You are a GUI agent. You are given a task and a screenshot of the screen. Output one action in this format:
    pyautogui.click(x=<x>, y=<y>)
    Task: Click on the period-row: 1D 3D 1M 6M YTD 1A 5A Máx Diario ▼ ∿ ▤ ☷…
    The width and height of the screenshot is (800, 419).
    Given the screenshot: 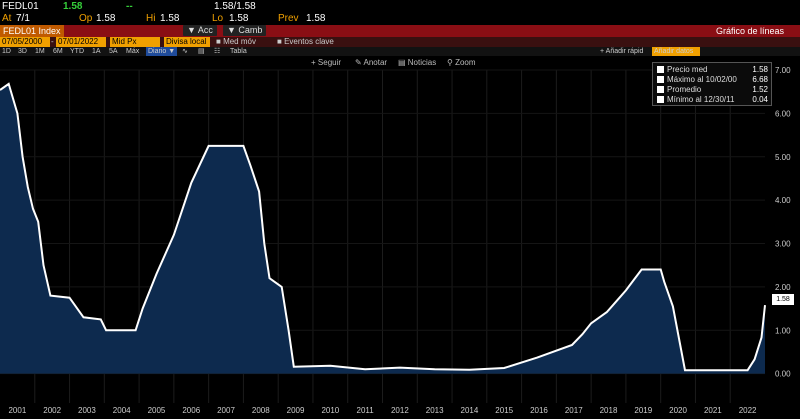 What is the action you would take?
    pyautogui.click(x=400, y=51)
    